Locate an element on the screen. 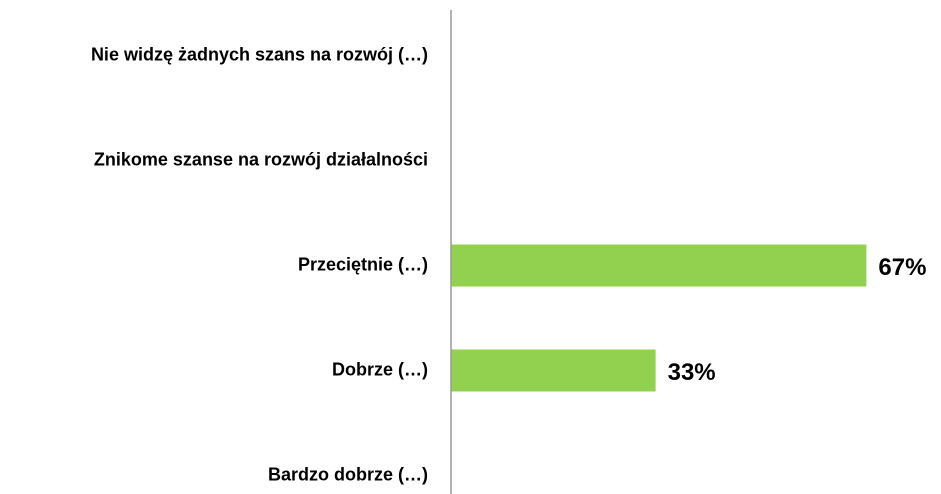 The height and width of the screenshot is (494, 941). value-label: 67% is located at coordinates (902, 267).